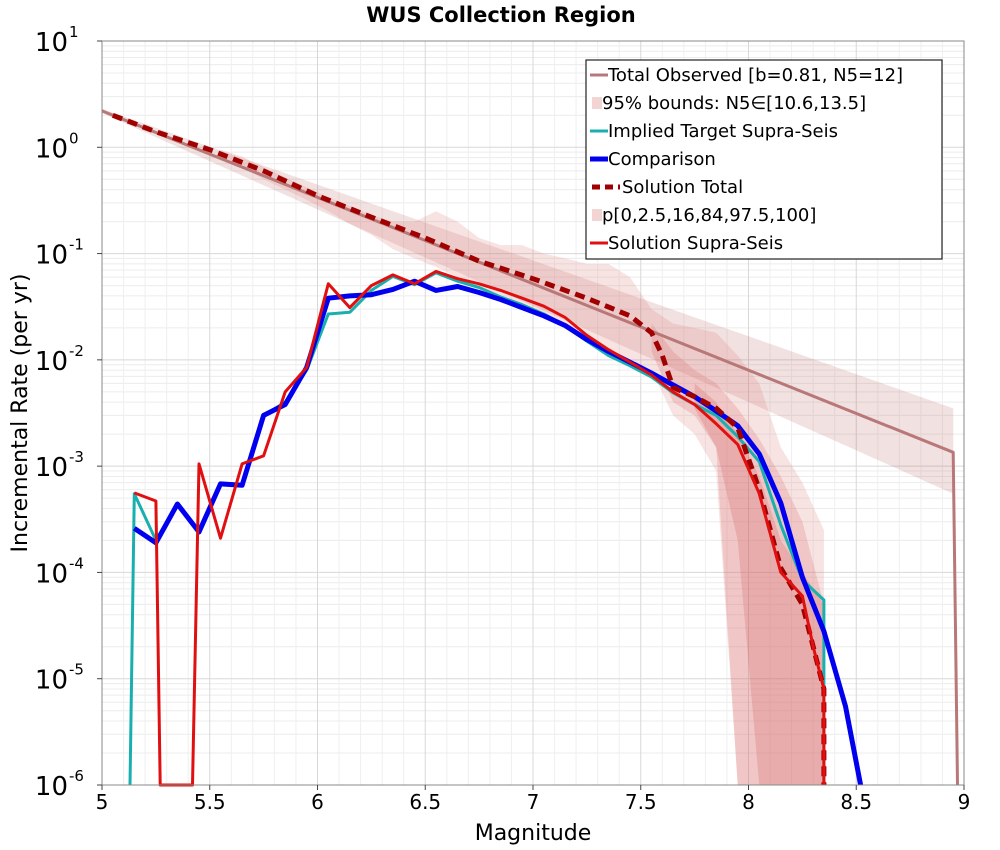  I want to click on legend-label: Total Observed [b=0.81, N5=12], so click(755, 75).